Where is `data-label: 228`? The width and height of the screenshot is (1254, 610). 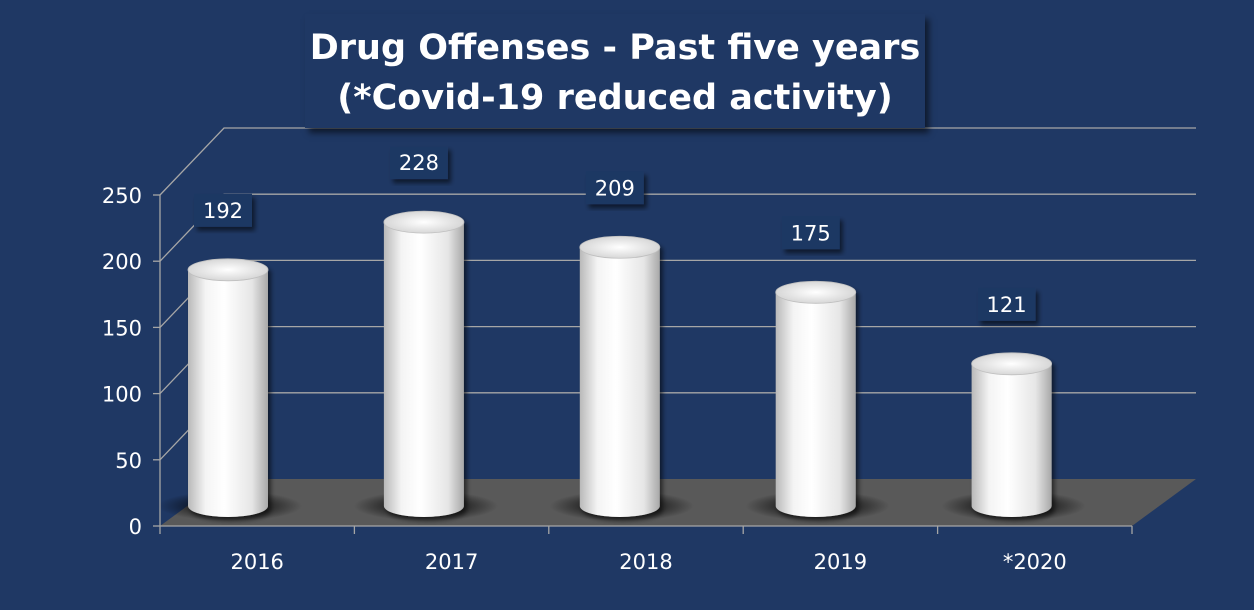
data-label: 228 is located at coordinates (419, 163).